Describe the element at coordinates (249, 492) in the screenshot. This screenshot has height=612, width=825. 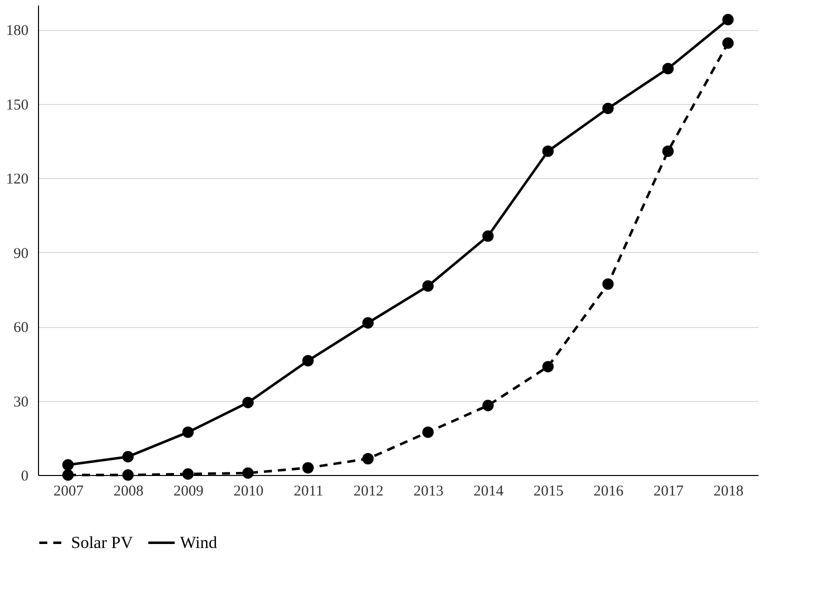
I see `x-tick-label: 2010` at that location.